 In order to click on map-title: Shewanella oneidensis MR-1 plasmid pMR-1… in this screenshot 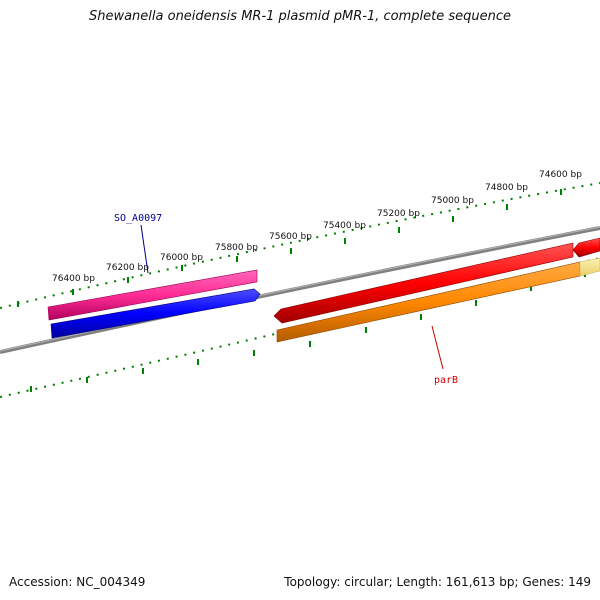, I will do `click(300, 16)`.